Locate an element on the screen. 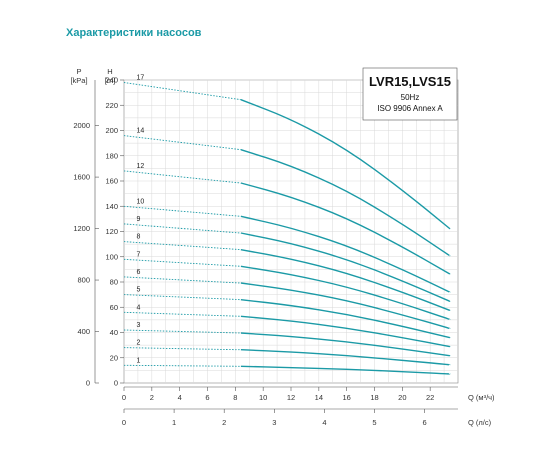 The width and height of the screenshot is (560, 460). x-axis-tick-label-m3h: 4 is located at coordinates (180, 397).